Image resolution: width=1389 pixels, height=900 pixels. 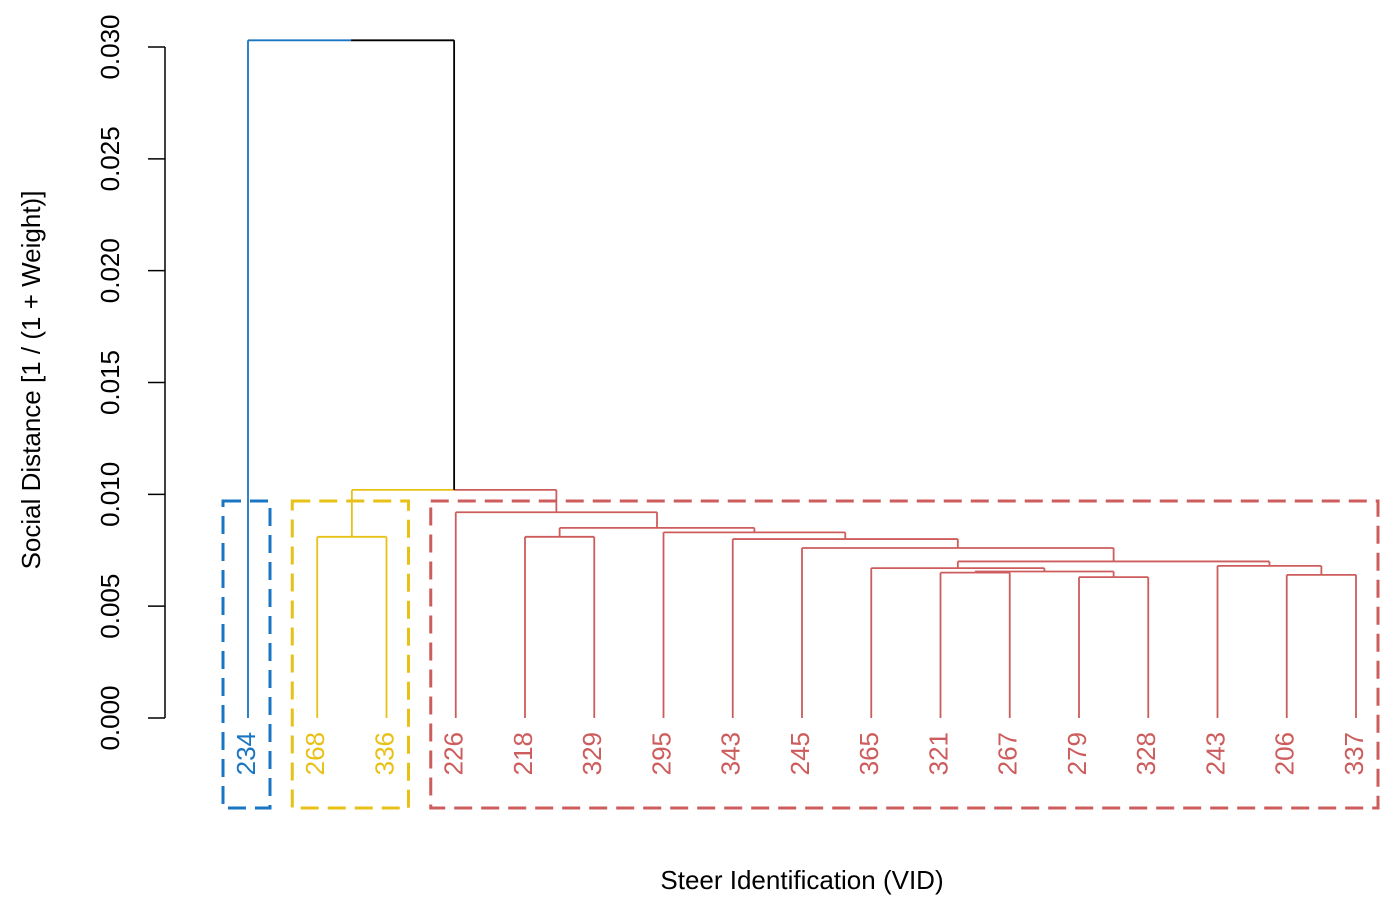 I want to click on leaf-label: 268, so click(x=315, y=753).